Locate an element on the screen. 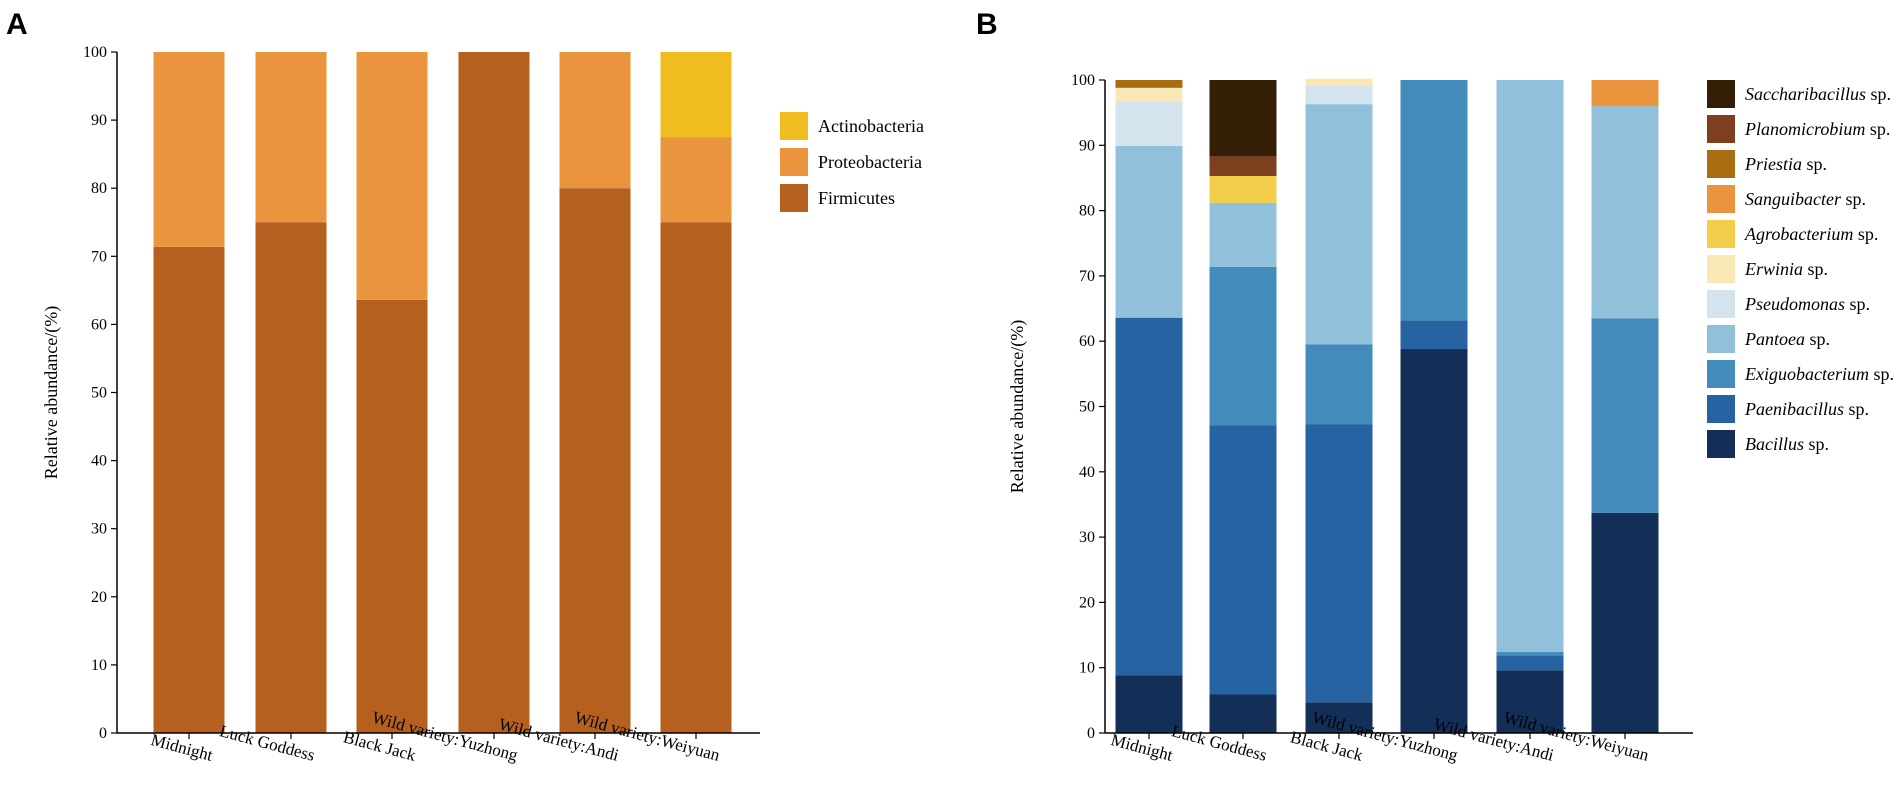  panel-b-y-tick-label-10: 10 is located at coordinates (1087, 668).